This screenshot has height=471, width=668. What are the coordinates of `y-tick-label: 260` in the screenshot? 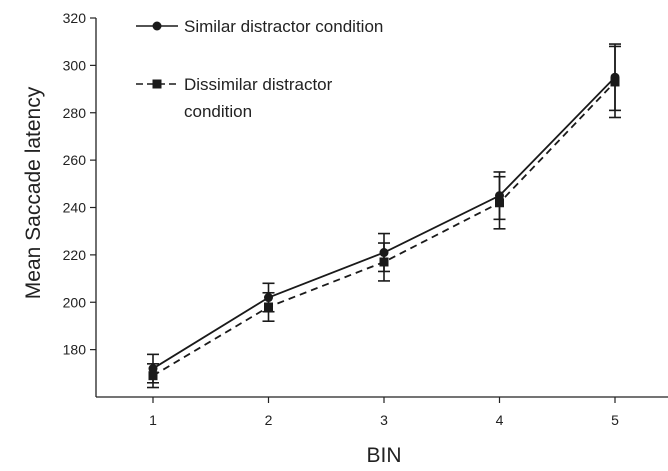 It's located at (75, 160).